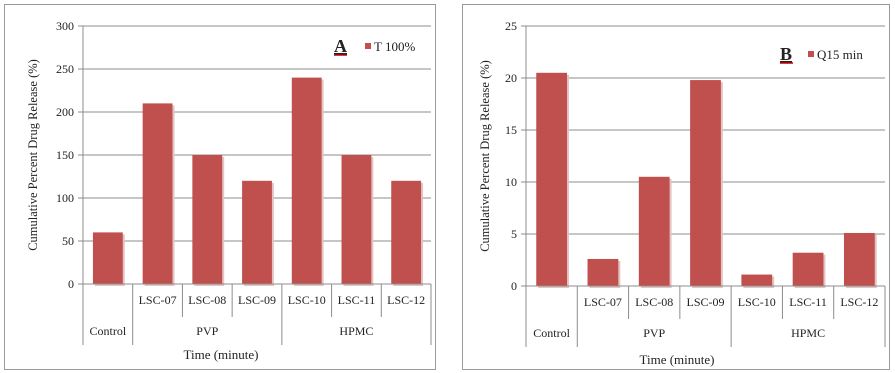  I want to click on chart-b-group-label: Control, so click(551, 333).